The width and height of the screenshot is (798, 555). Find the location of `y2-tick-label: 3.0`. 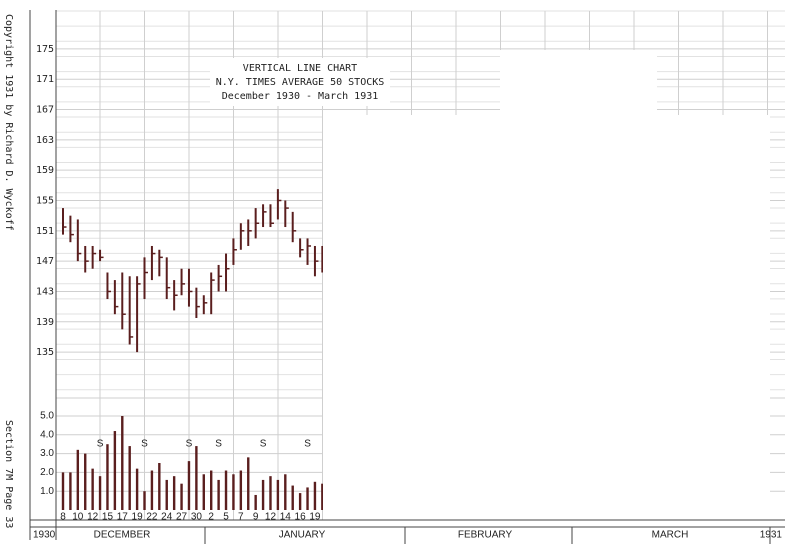

y2-tick-label: 3.0 is located at coordinates (47, 453).